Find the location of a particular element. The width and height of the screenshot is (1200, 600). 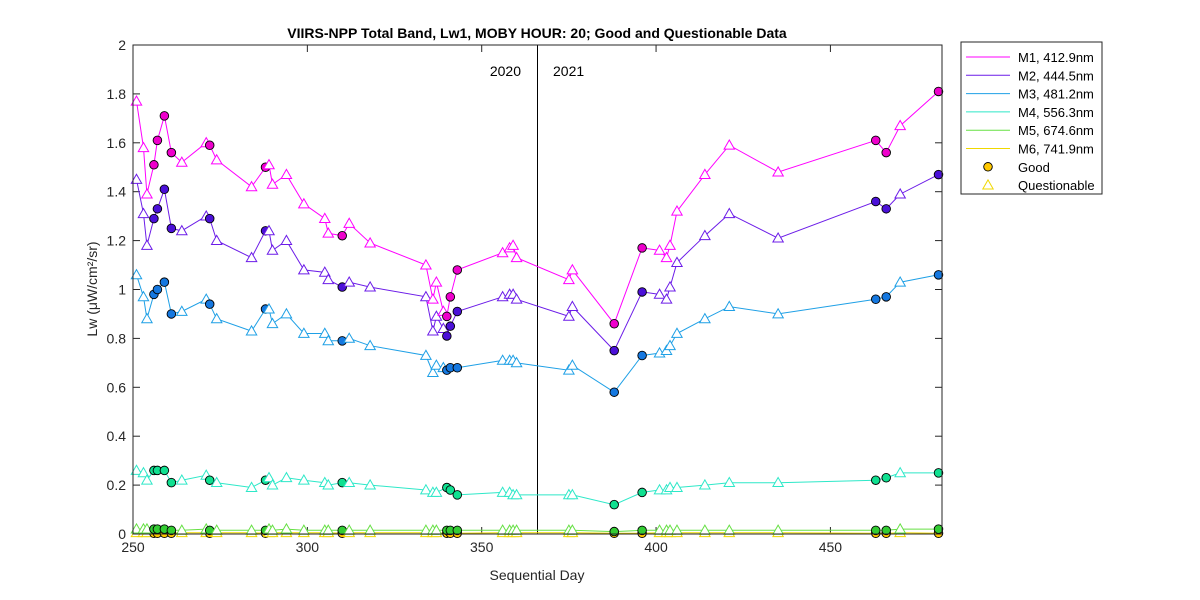

y-tick-label: 1.2 is located at coordinates (117, 241).